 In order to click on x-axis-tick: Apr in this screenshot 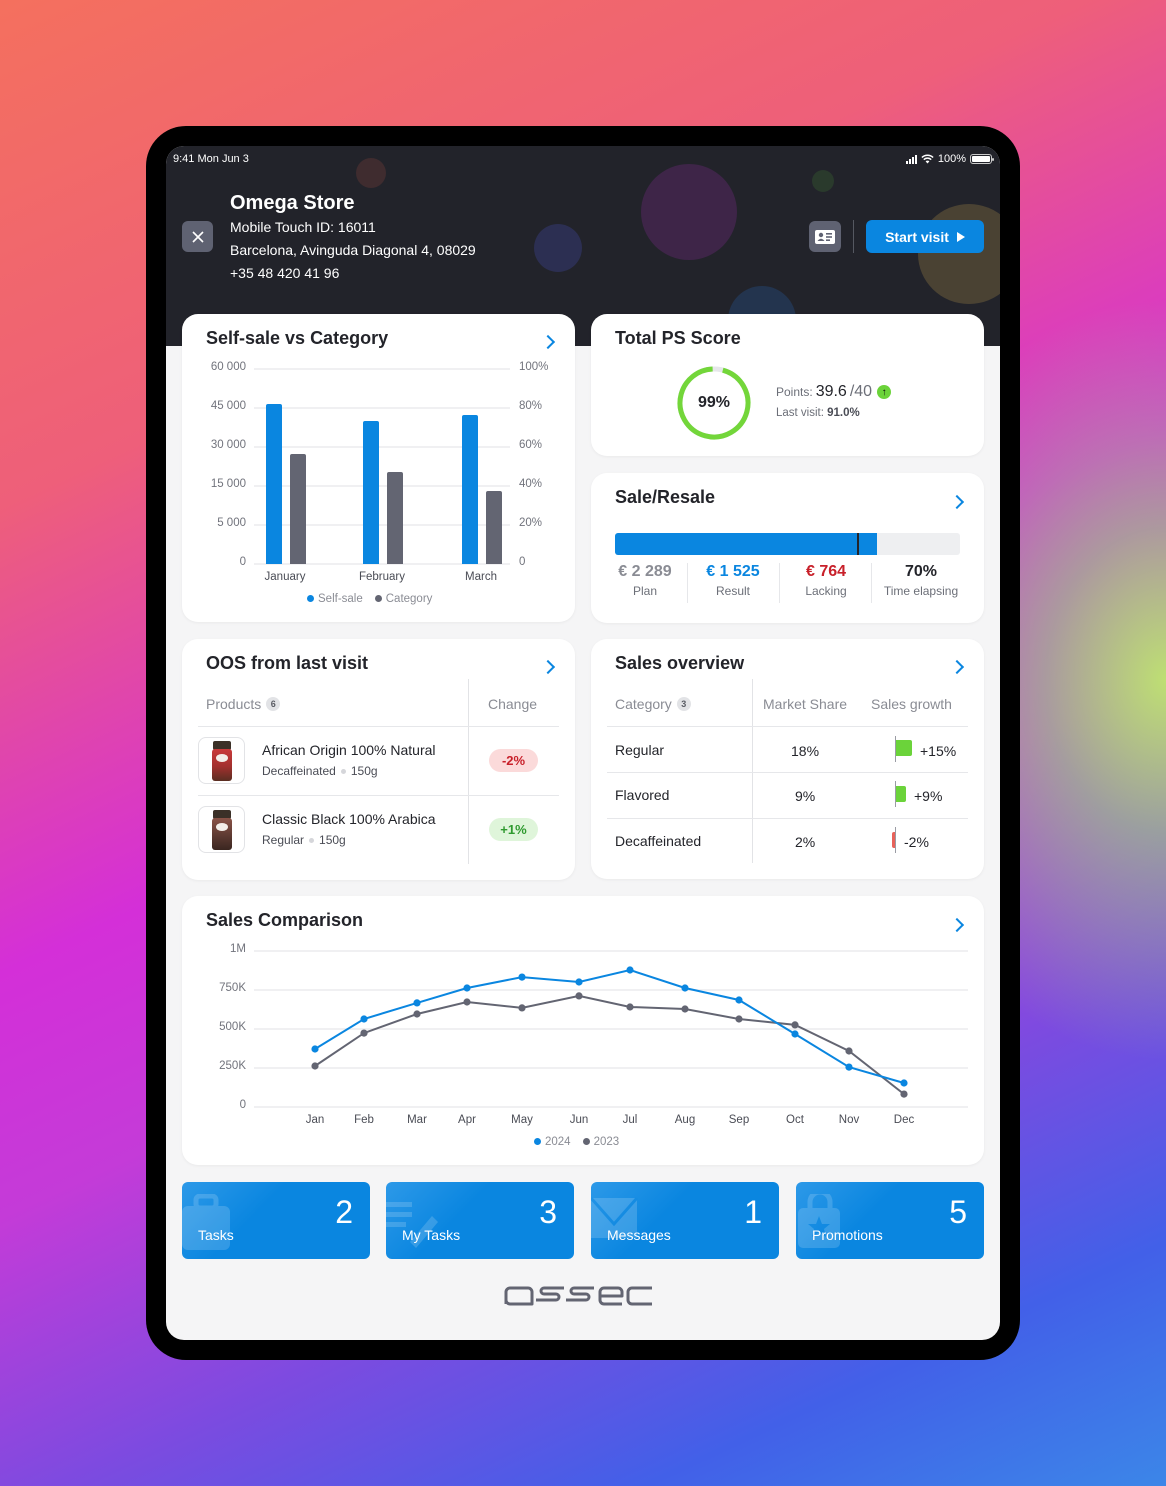, I will do `click(467, 1120)`.